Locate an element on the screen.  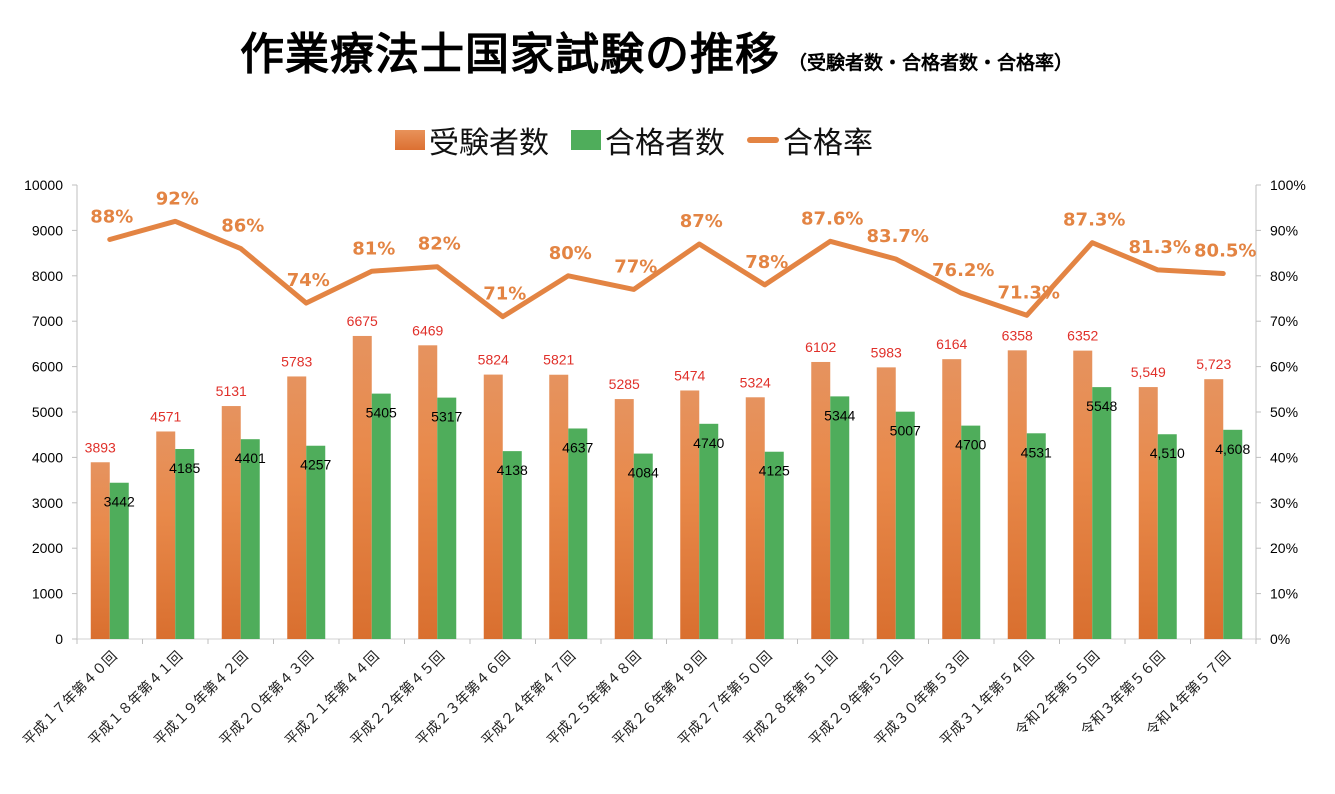
data-label-pass-rate: 76.2% is located at coordinates (963, 270).